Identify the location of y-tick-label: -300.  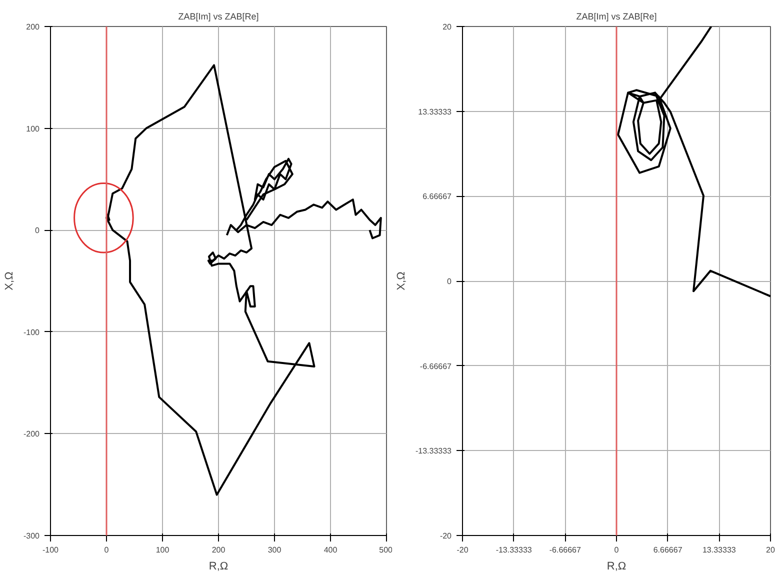
(31, 536).